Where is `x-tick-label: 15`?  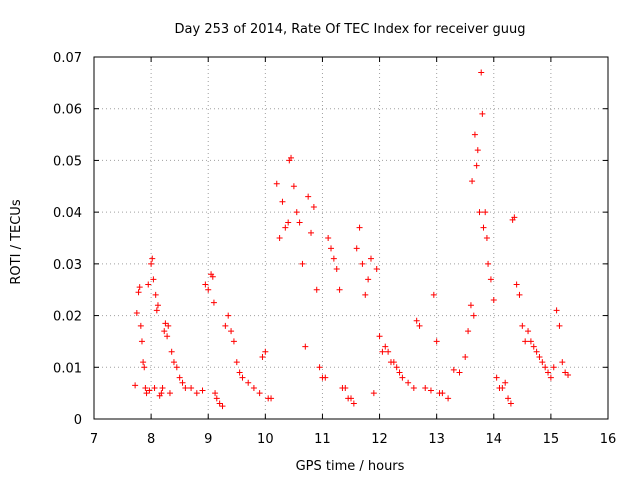
x-tick-label: 15 is located at coordinates (551, 439).